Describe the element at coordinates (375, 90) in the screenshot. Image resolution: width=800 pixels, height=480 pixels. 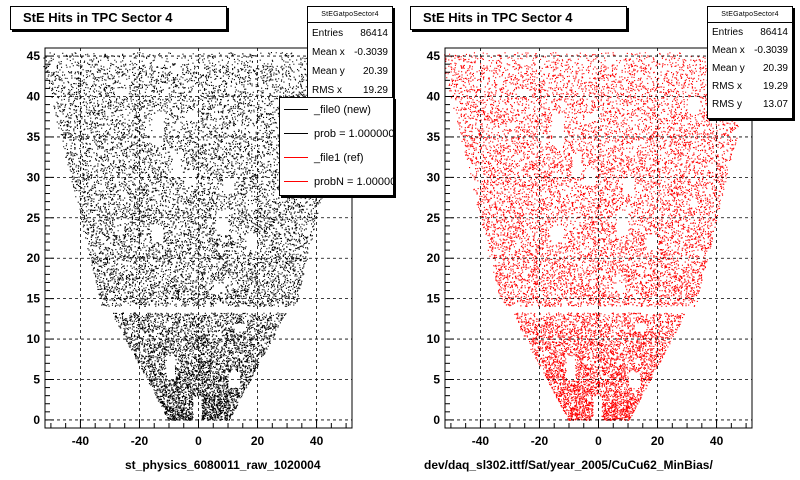
I see `left-stats-rmsx-value: 19.29` at that location.